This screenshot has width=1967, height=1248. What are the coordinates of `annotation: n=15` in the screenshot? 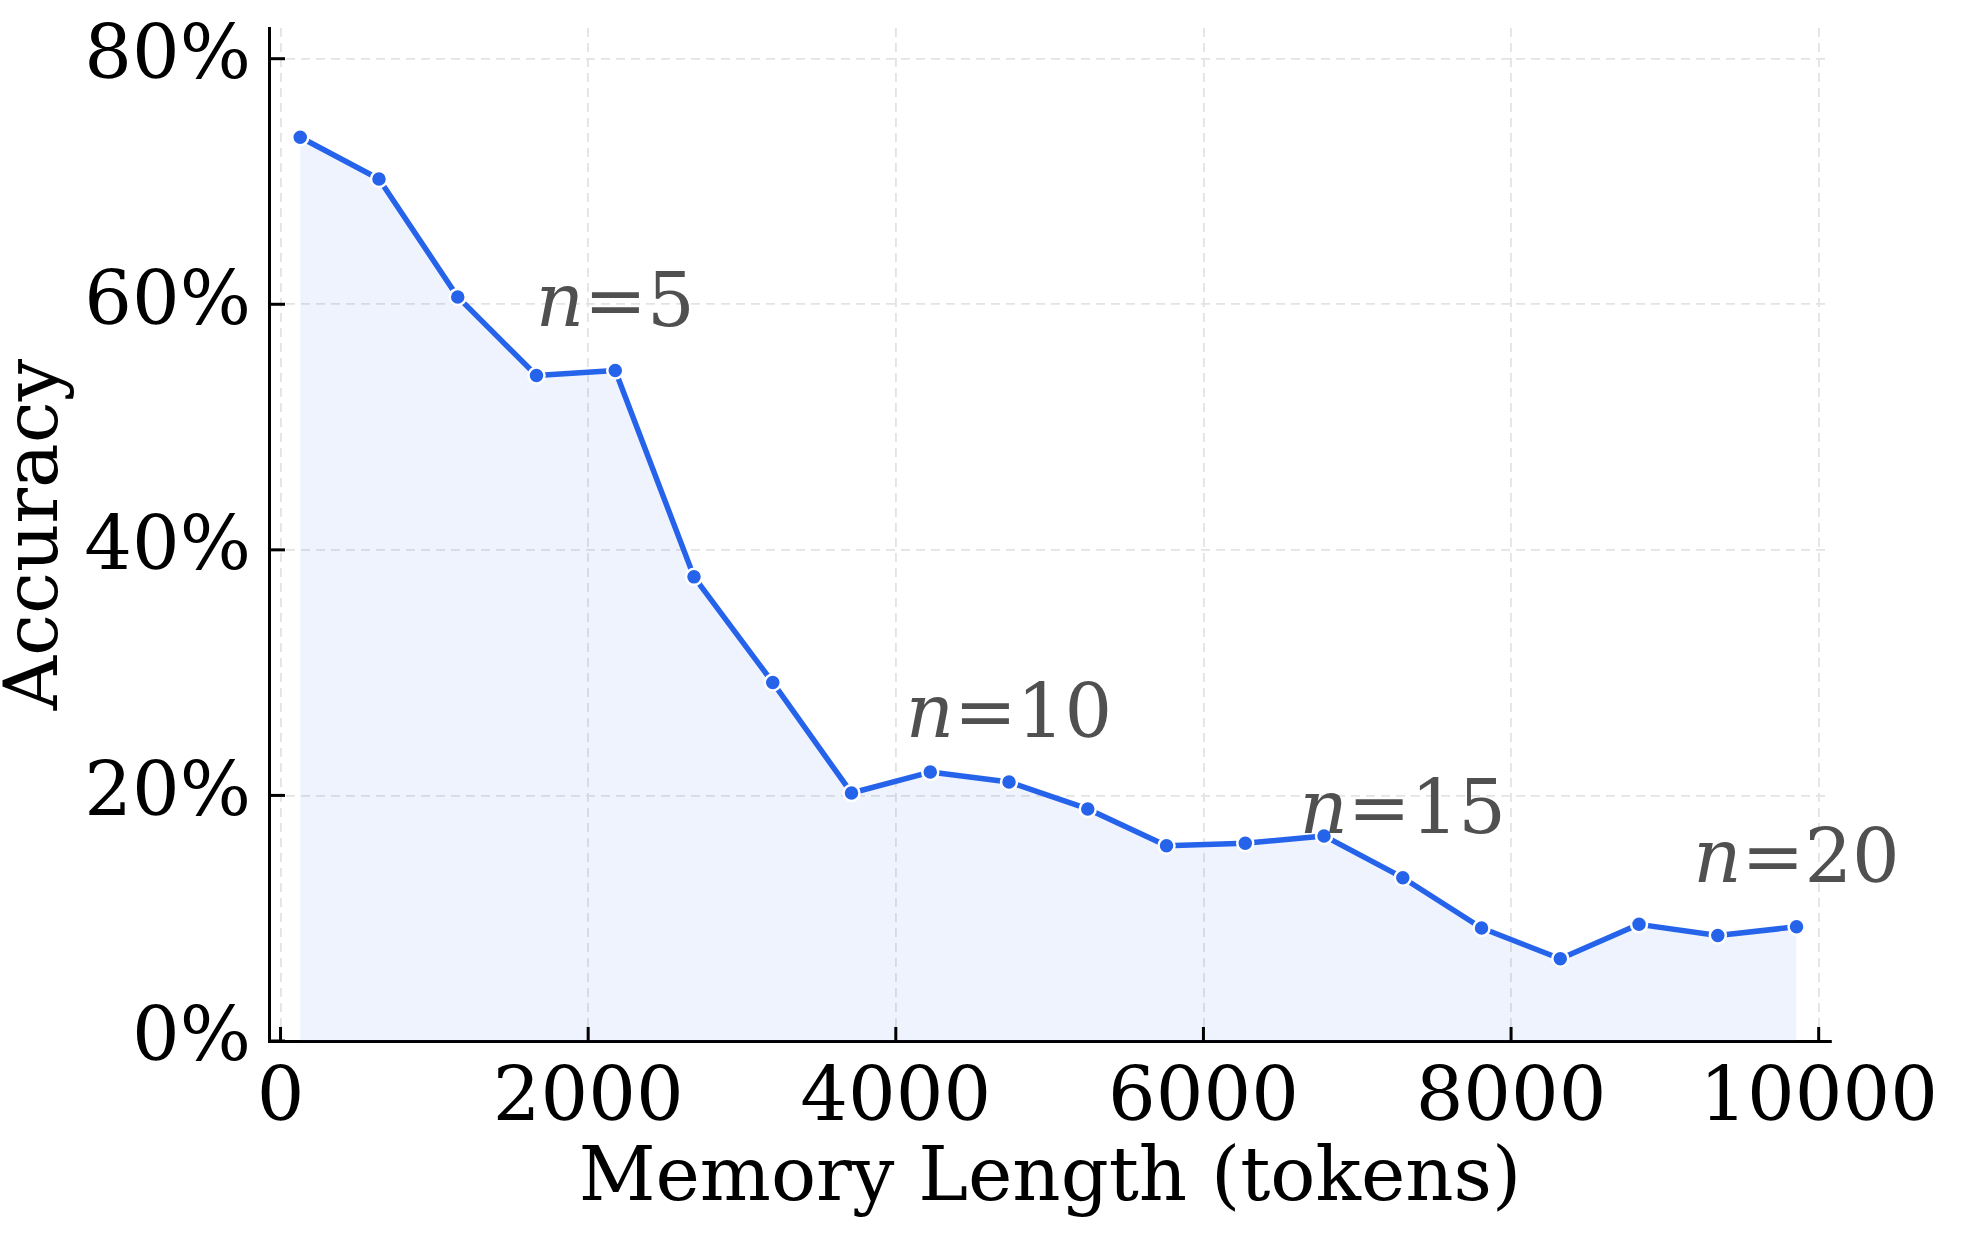 It's located at (1403, 806).